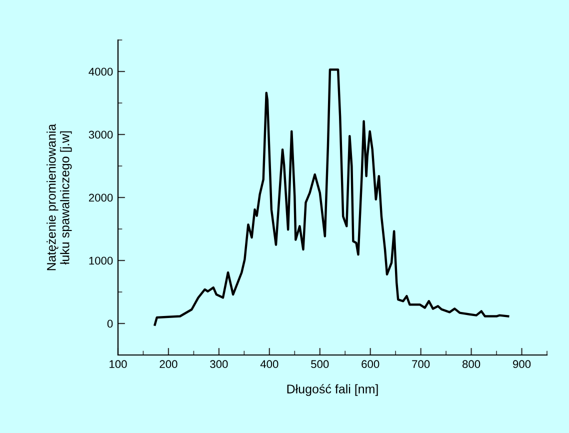 This screenshot has height=433, width=569. What do you see at coordinates (100, 72) in the screenshot?
I see `y-tick-label: 4000` at bounding box center [100, 72].